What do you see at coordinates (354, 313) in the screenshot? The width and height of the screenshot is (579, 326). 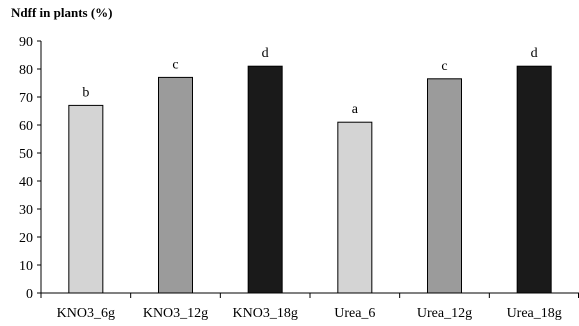 I see `x-tick-label: Urea_6` at bounding box center [354, 313].